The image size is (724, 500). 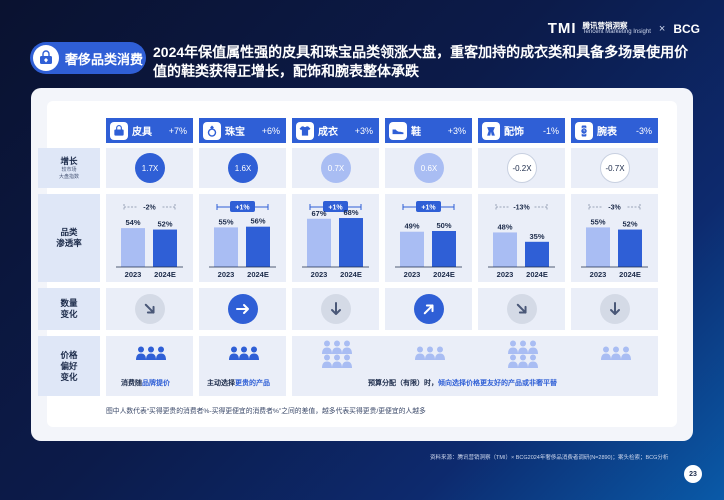 I want to click on bar-value-2023: 54%, so click(x=132, y=222).